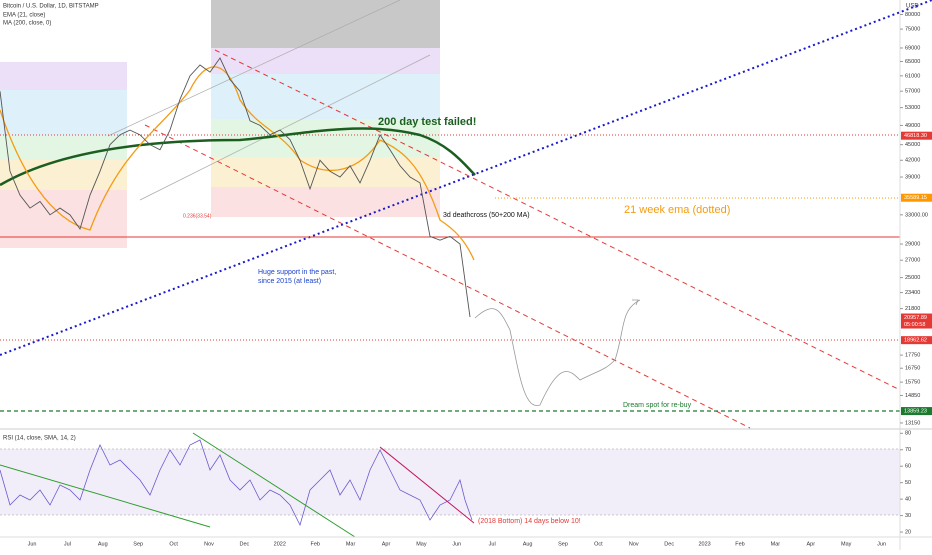 The height and width of the screenshot is (555, 932). I want to click on fib-label: 0.236(33.54), so click(197, 216).